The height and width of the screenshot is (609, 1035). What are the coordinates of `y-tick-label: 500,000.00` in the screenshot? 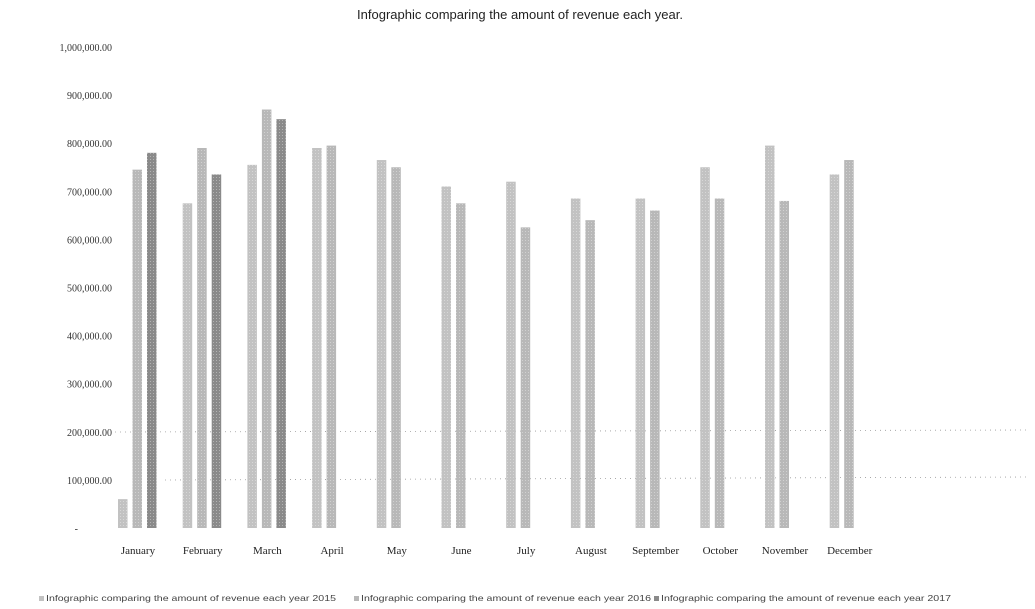 It's located at (89, 289).